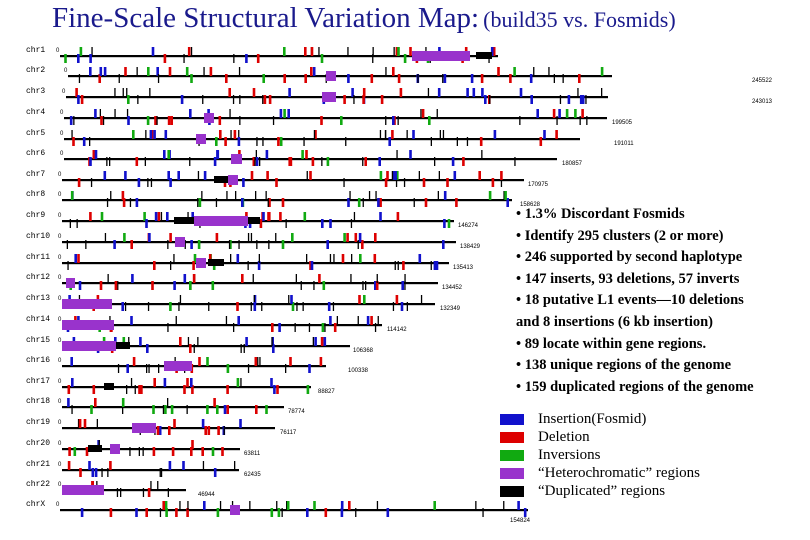  I want to click on heterochromatic-region, so click(144, 428).